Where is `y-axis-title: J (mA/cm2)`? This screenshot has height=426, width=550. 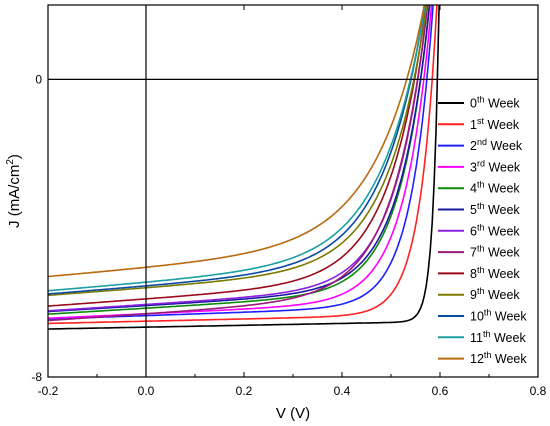
y-axis-title: J (mA/cm2) is located at coordinates (14, 191).